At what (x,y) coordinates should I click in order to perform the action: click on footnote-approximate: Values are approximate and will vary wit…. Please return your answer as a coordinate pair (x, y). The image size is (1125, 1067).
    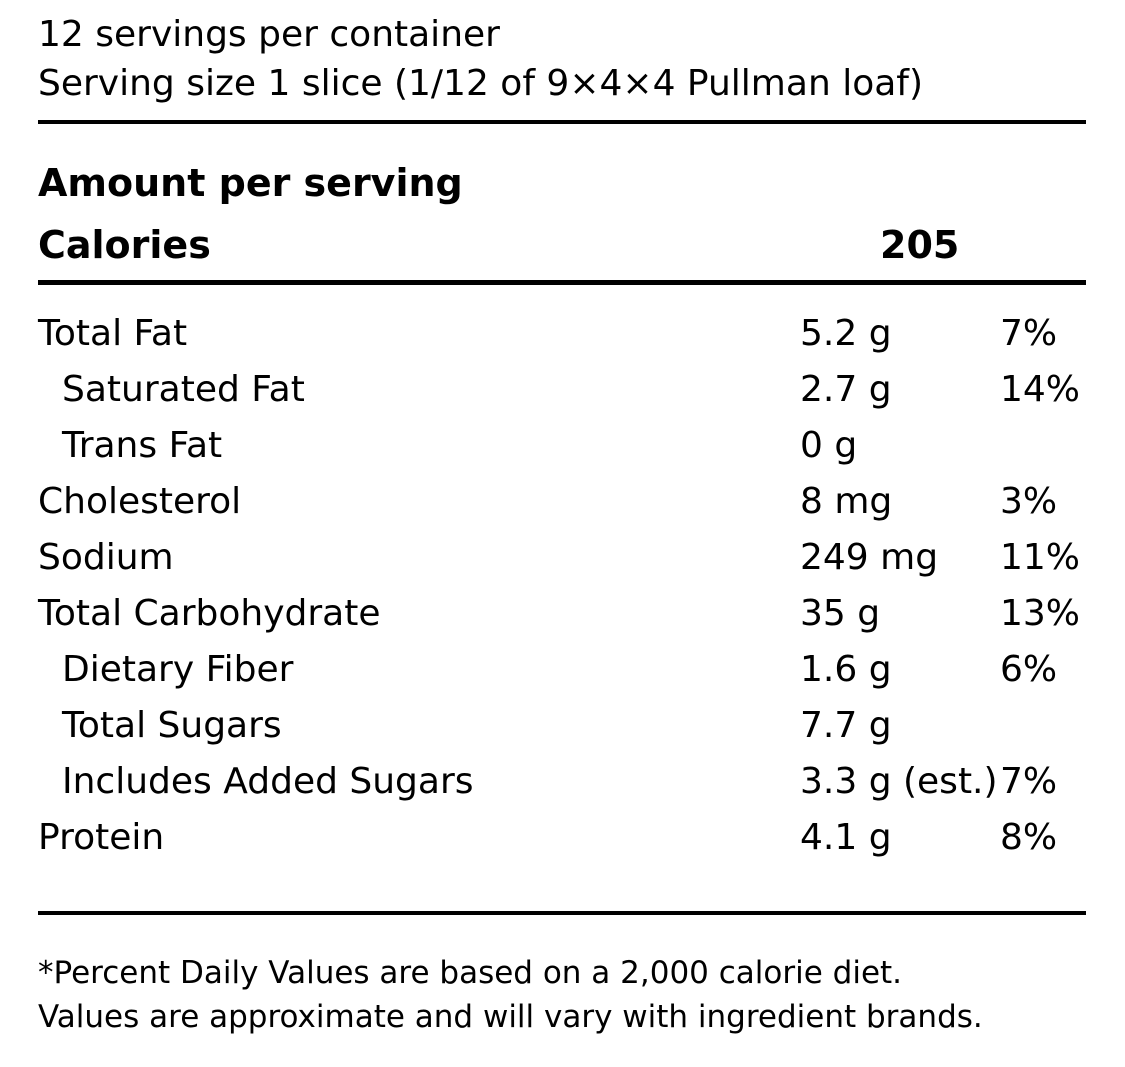
    Looking at the image, I should click on (510, 1017).